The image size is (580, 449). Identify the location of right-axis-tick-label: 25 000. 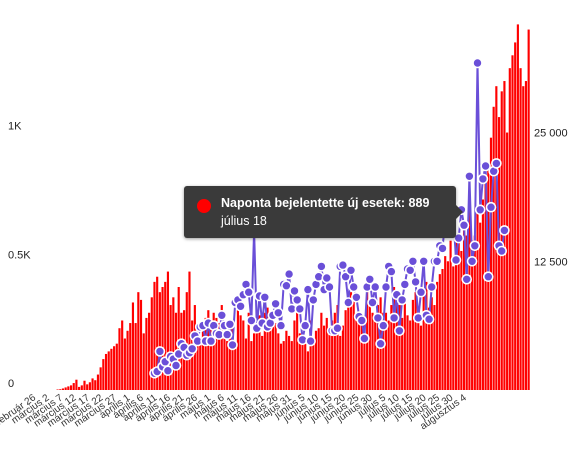
(551, 134).